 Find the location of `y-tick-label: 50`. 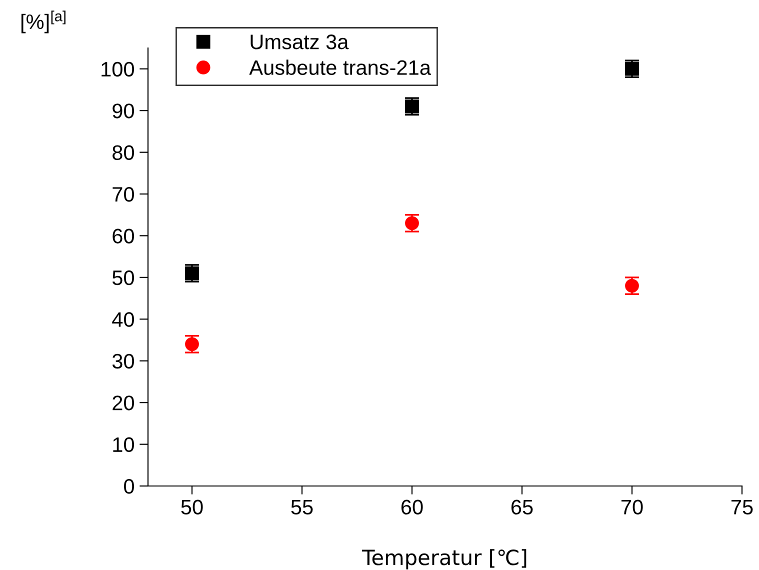

y-tick-label: 50 is located at coordinates (123, 278).